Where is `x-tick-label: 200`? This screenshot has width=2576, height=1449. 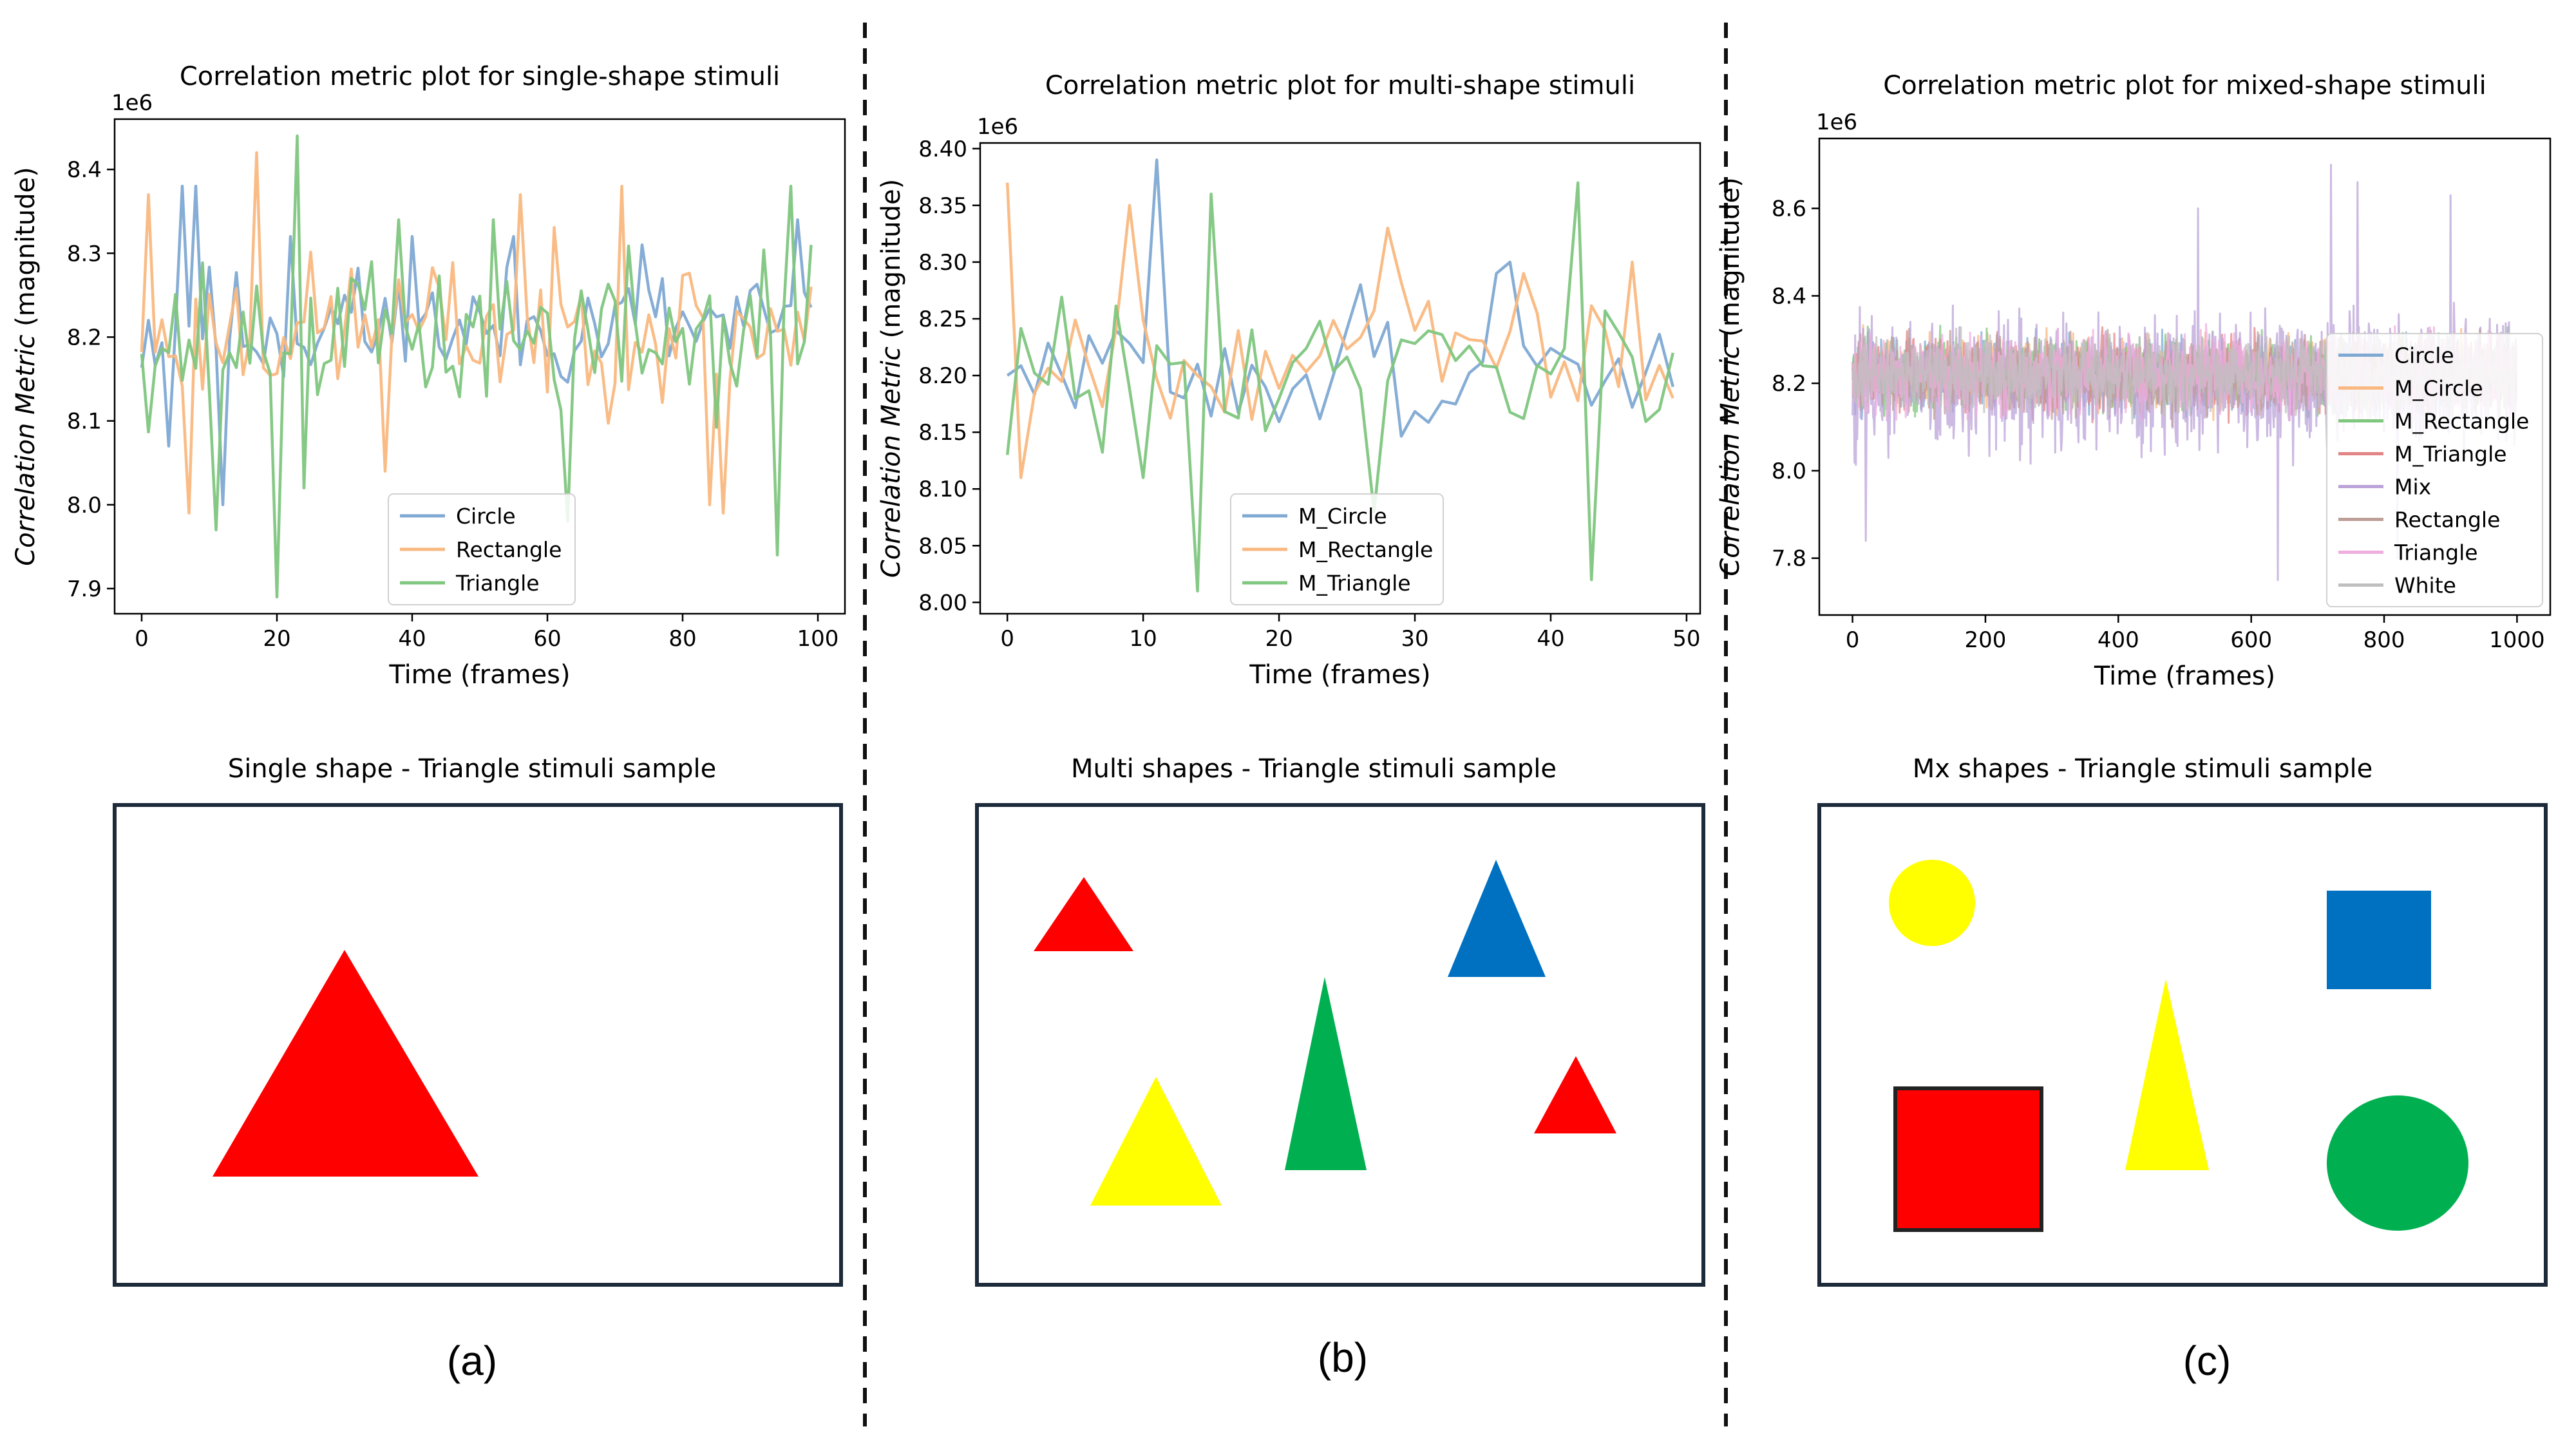 x-tick-label: 200 is located at coordinates (1986, 640).